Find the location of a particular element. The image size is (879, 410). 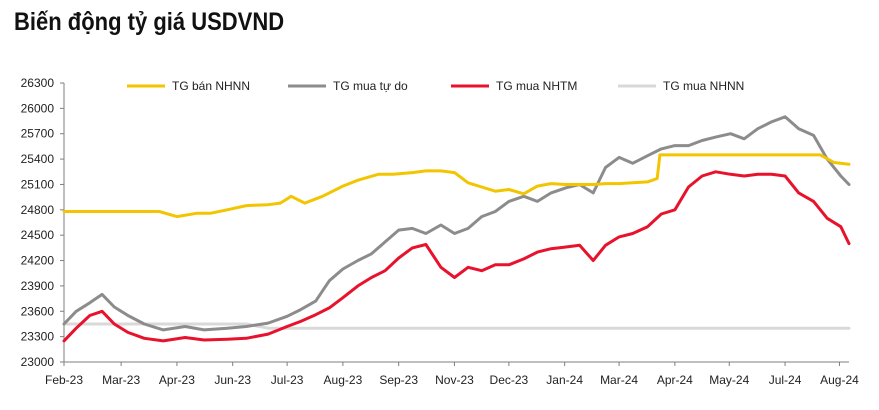

y-tick-label: 23900 is located at coordinates (38, 286).